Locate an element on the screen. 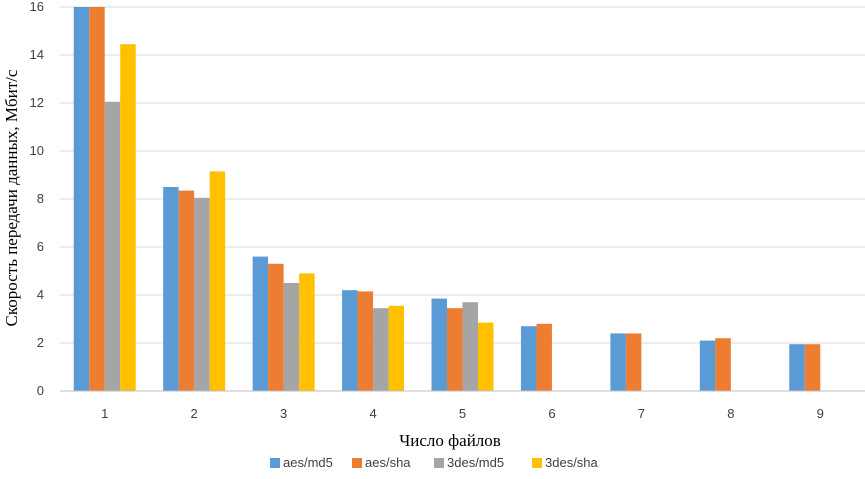 This screenshot has width=865, height=479. legend-item: 3des/md5 is located at coordinates (469, 462).